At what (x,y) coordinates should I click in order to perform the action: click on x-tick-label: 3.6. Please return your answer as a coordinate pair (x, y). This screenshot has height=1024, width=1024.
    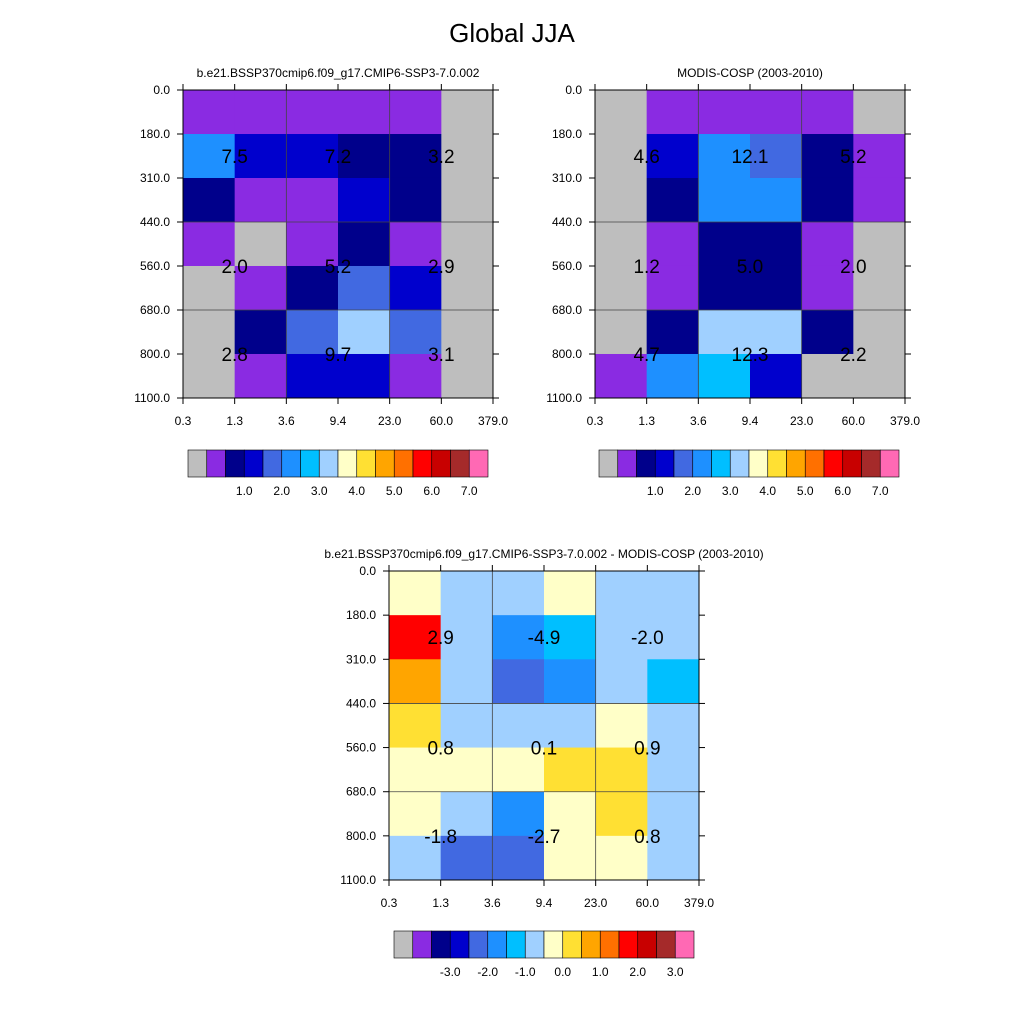
    Looking at the image, I should click on (698, 421).